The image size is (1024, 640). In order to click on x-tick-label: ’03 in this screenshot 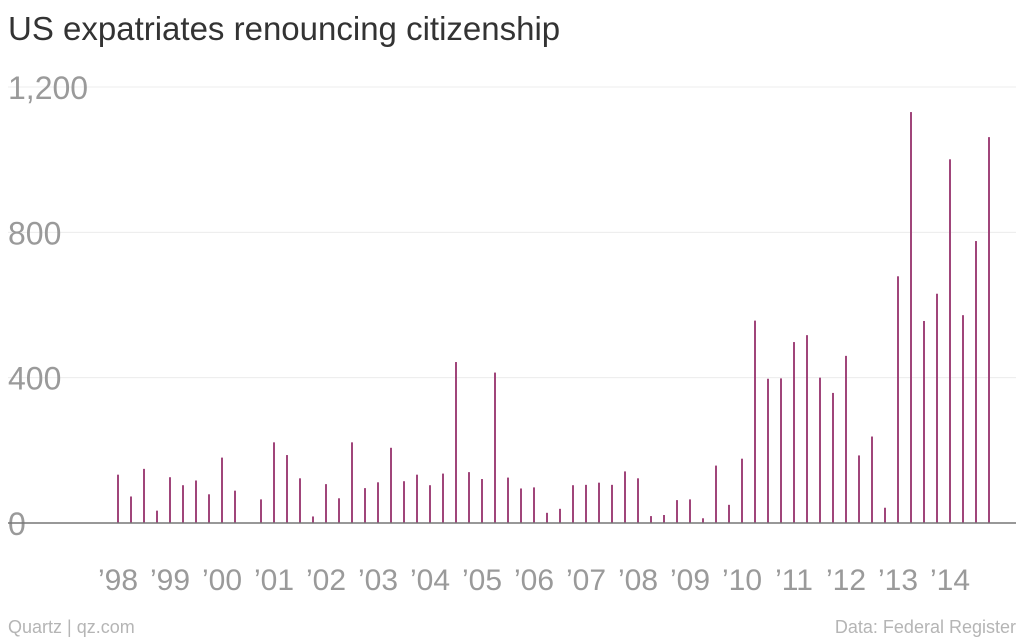, I will do `click(378, 580)`.